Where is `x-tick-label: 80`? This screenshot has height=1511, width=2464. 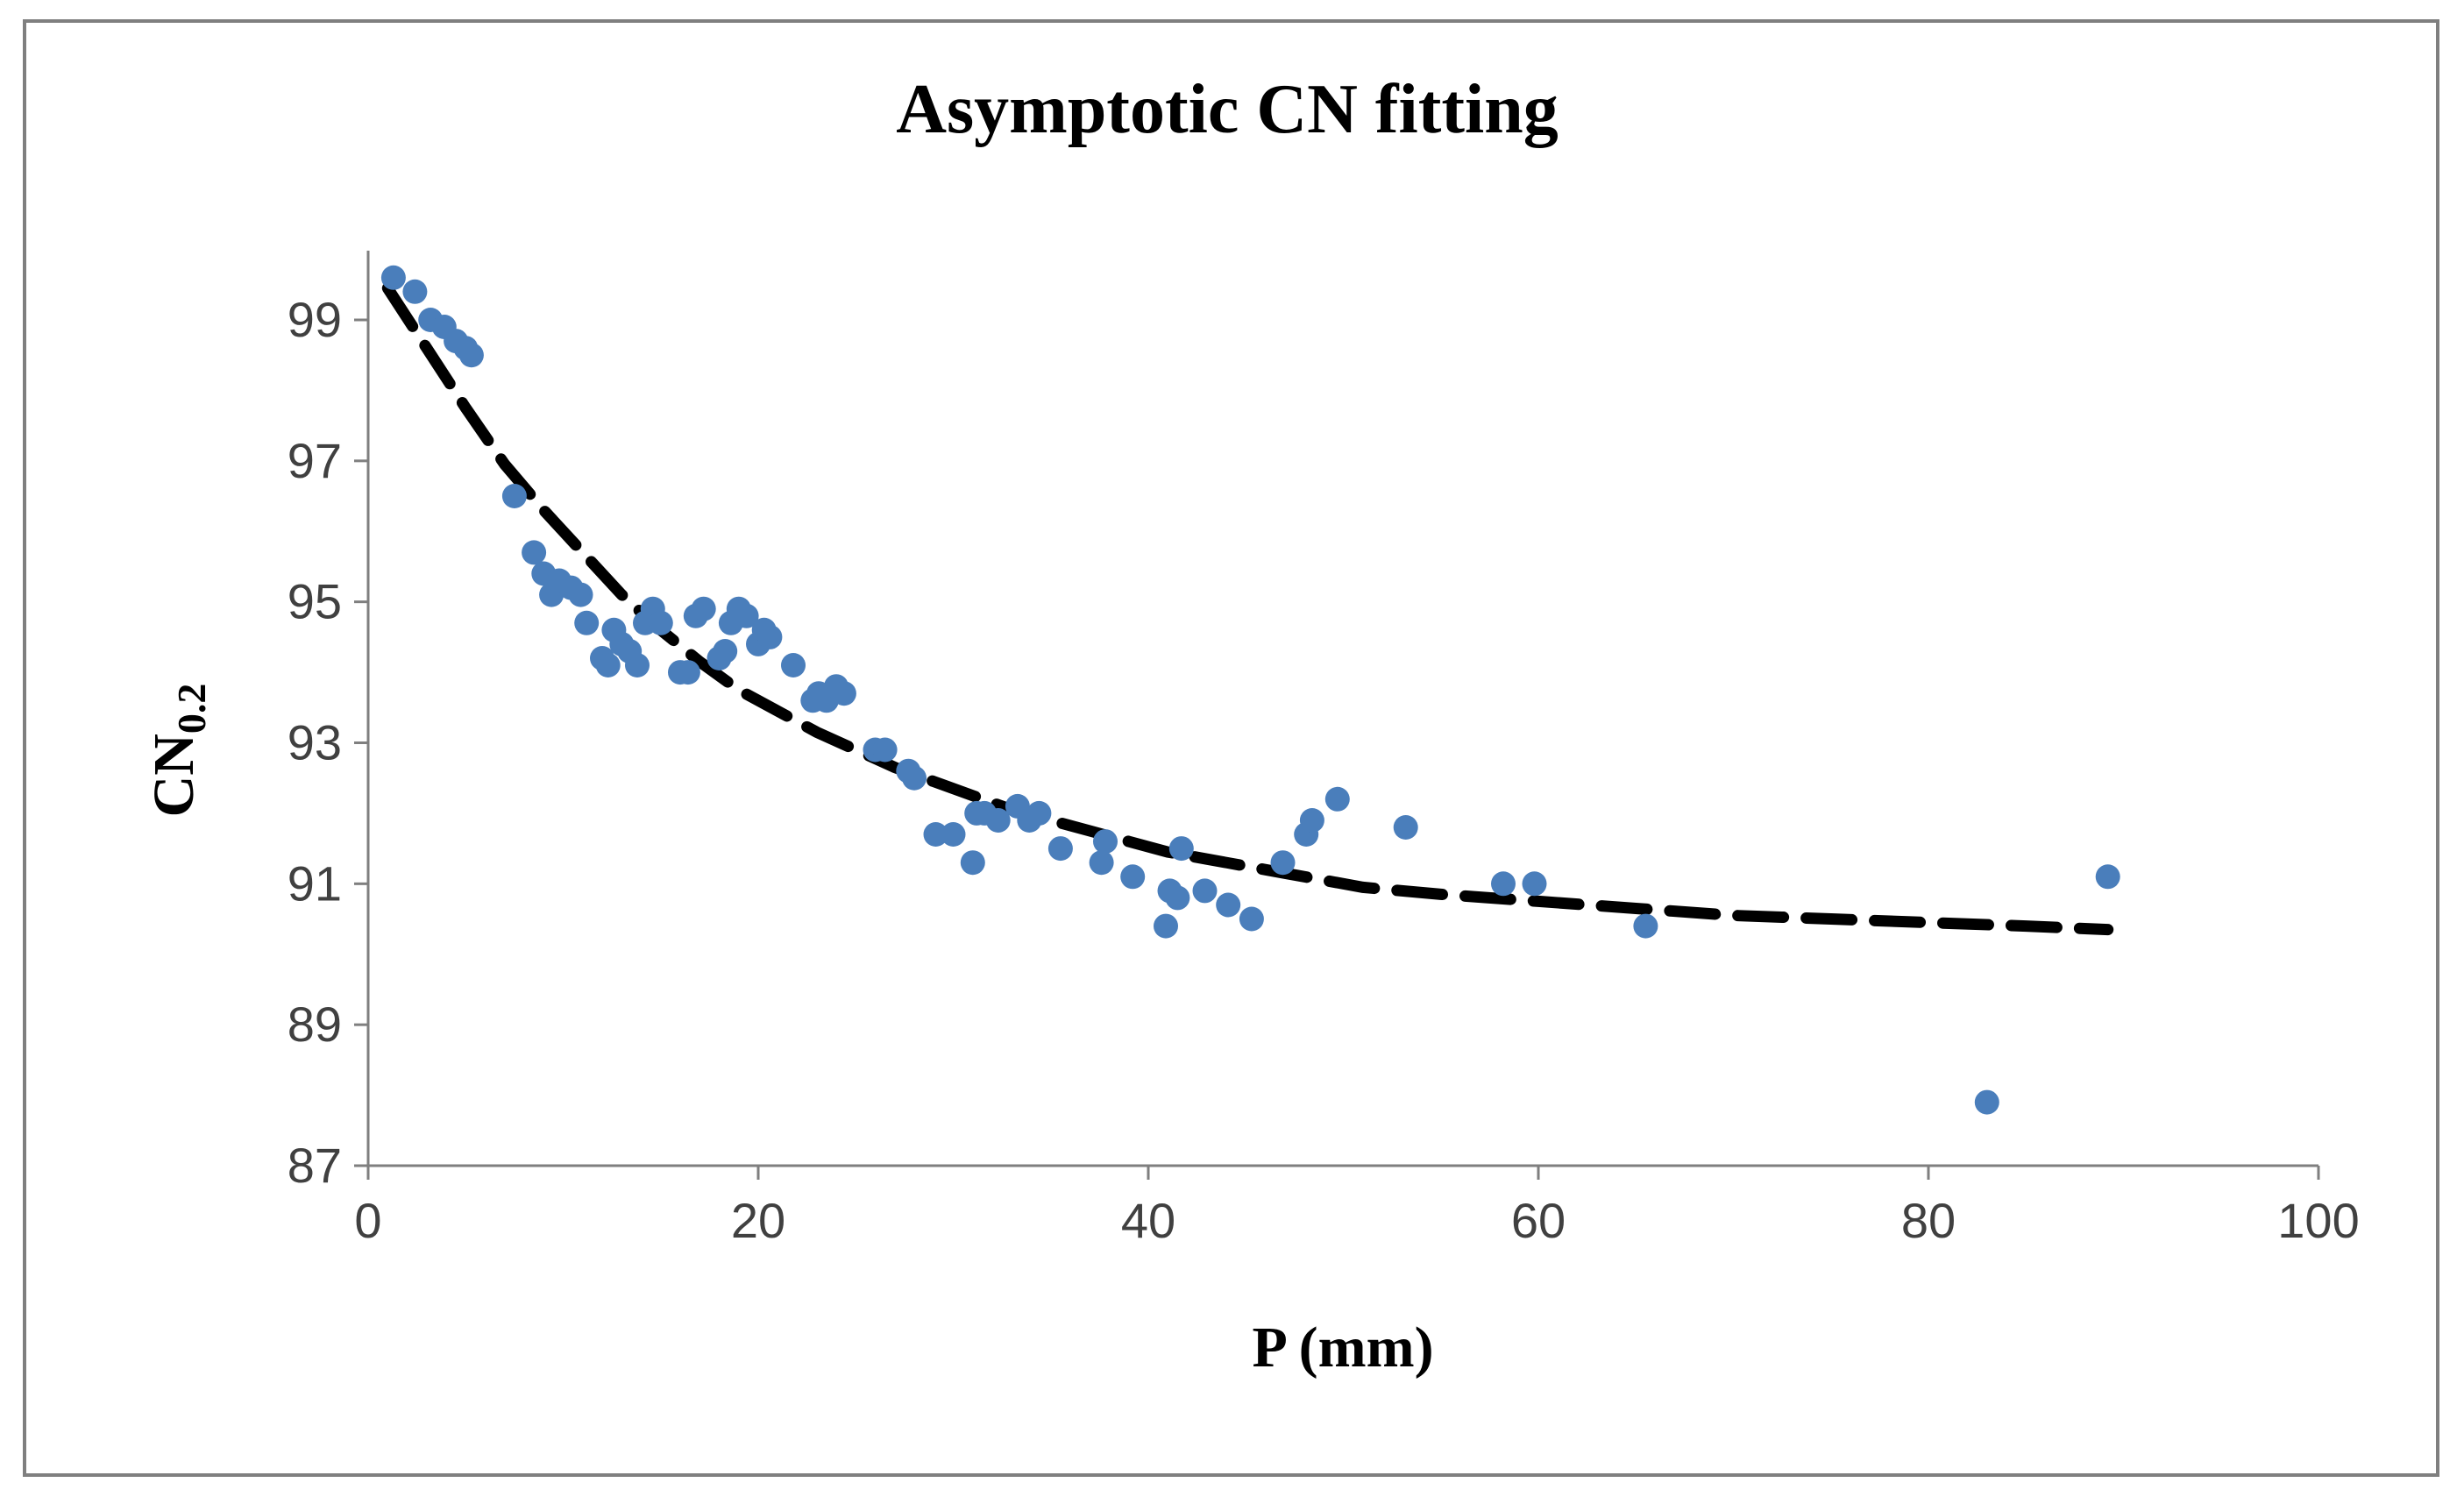
x-tick-label: 80 is located at coordinates (1928, 1220).